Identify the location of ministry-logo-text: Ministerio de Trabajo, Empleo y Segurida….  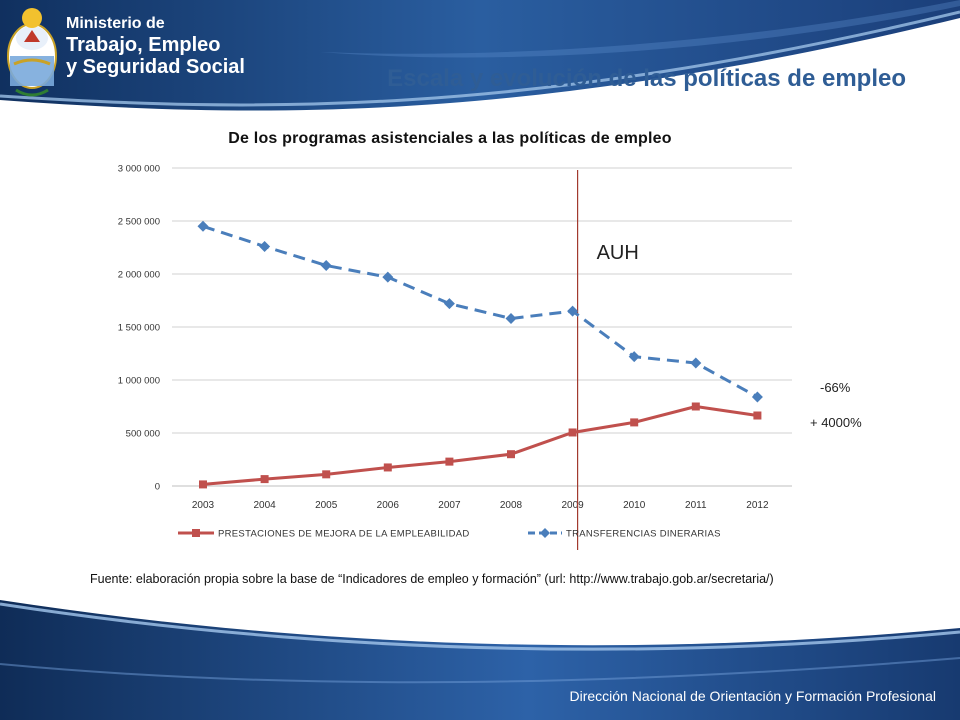
(155, 46).